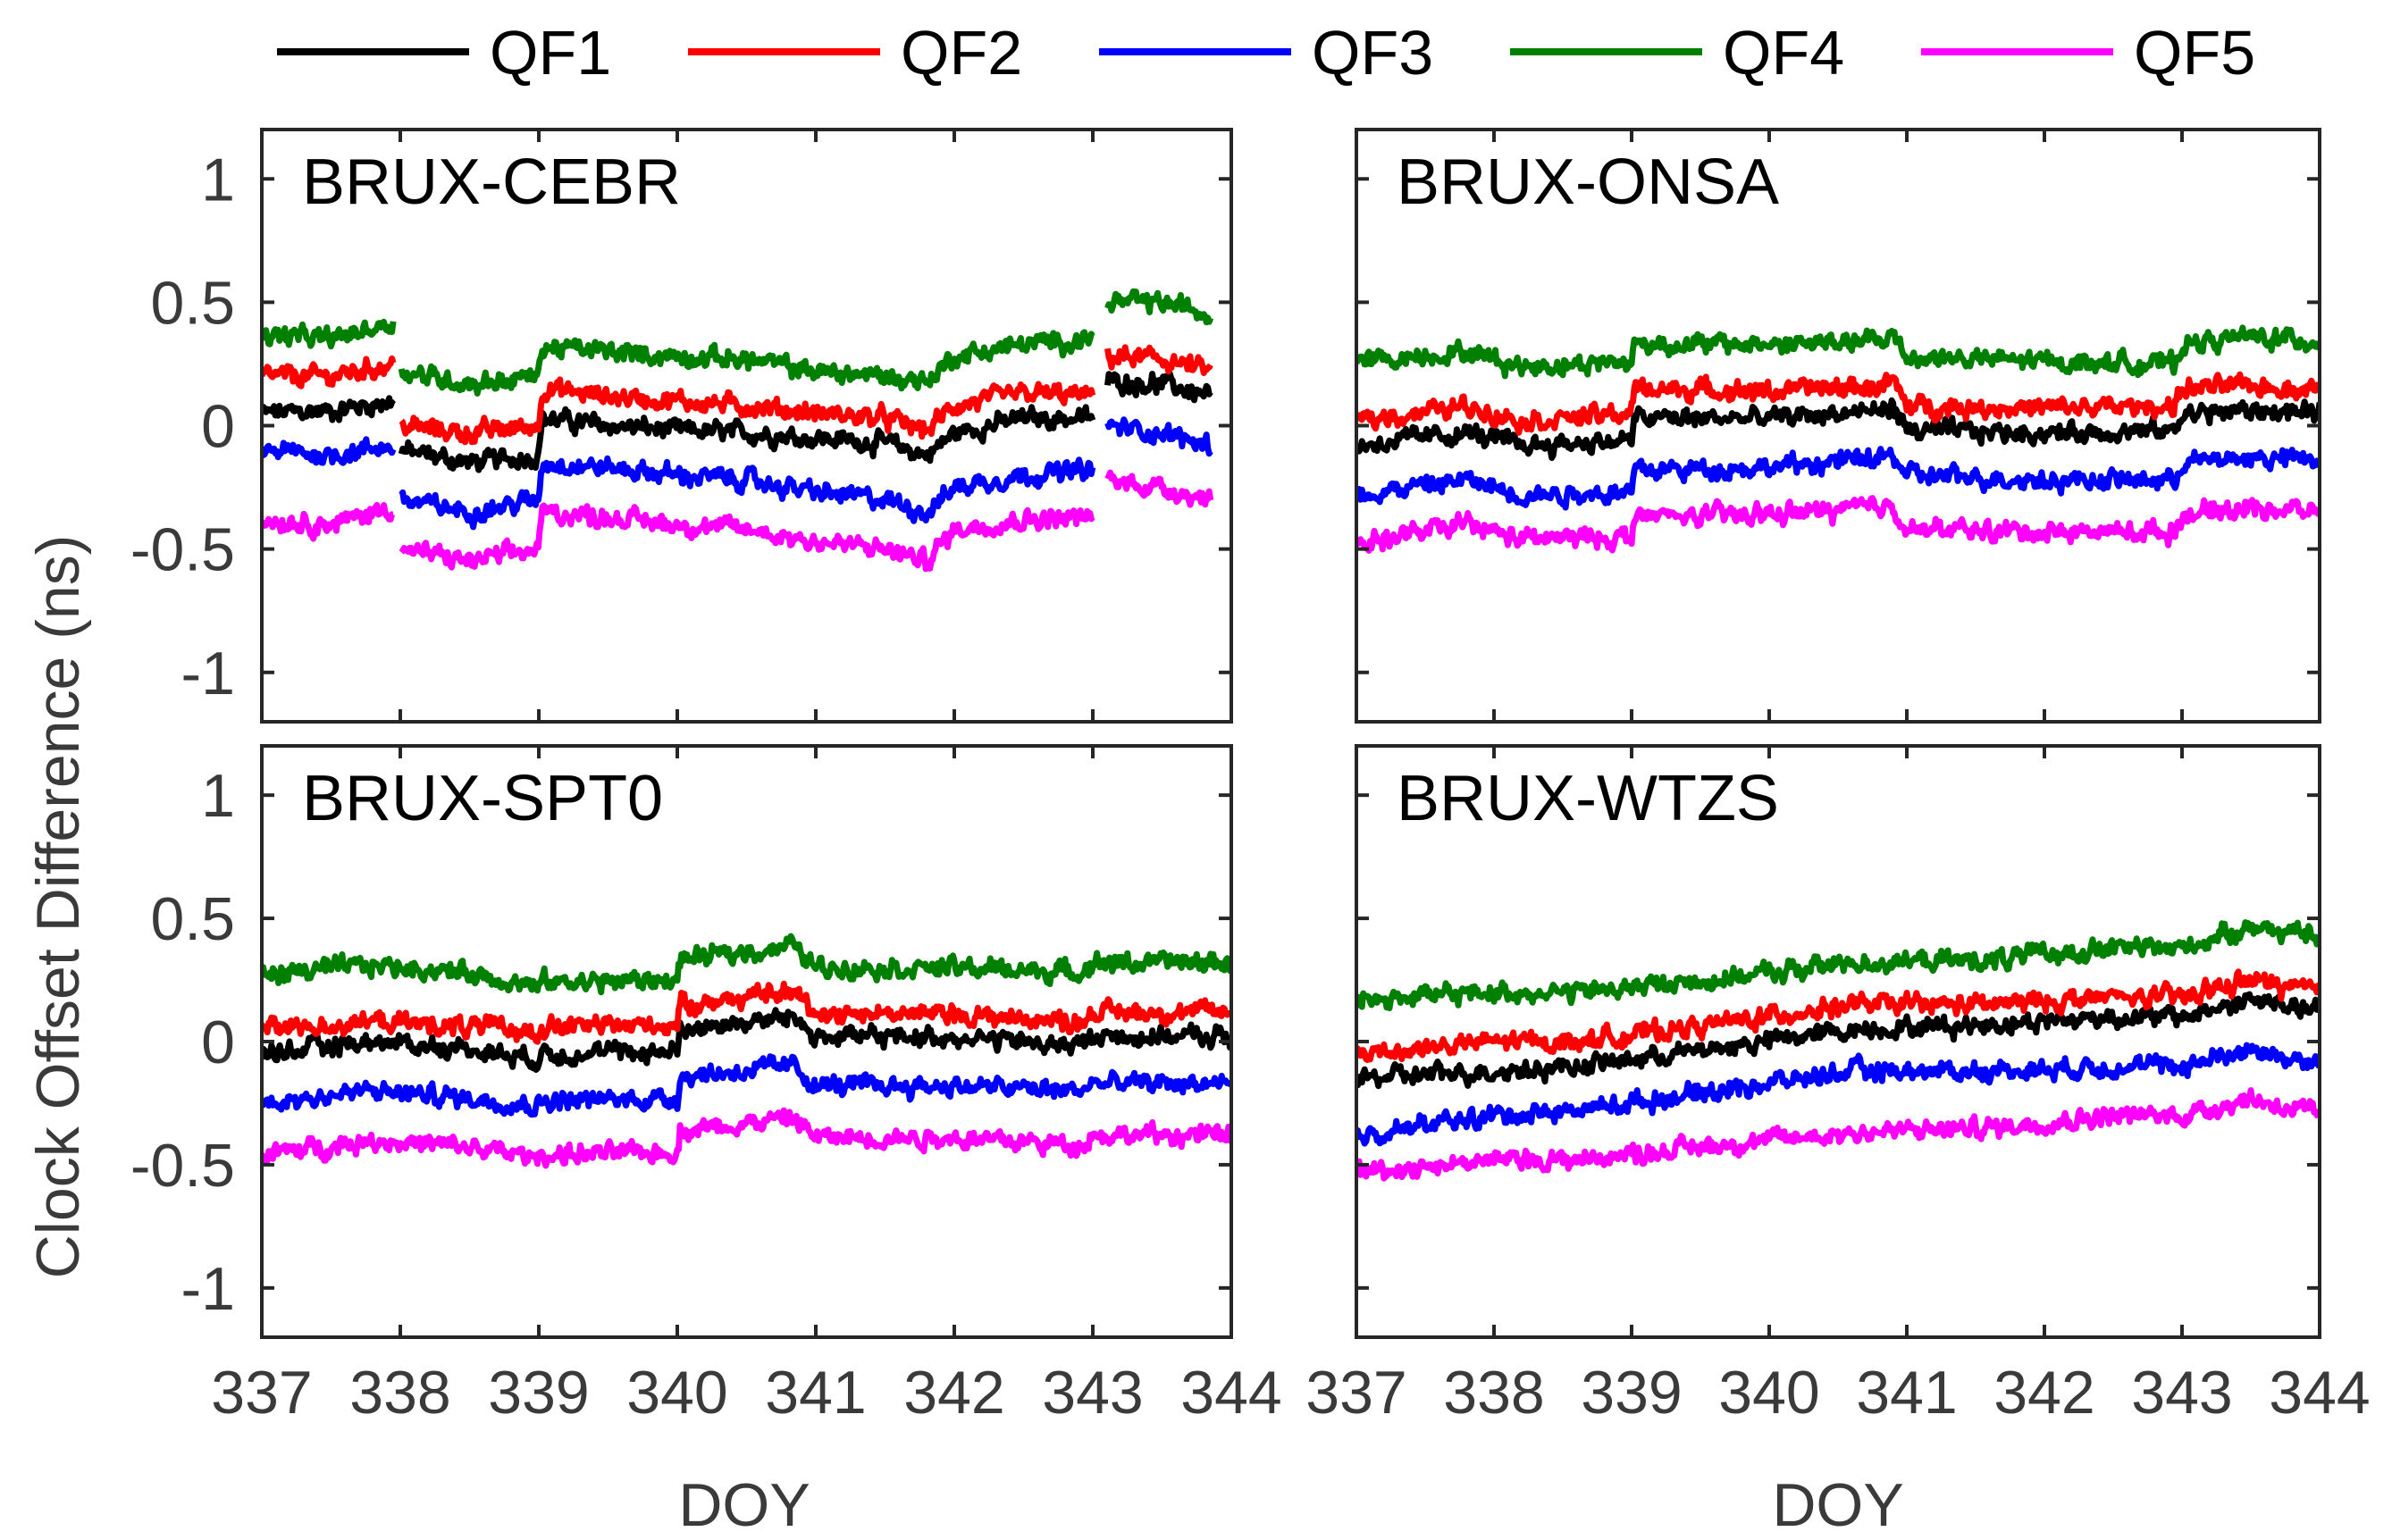 The height and width of the screenshot is (1540, 2392). What do you see at coordinates (1588, 182) in the screenshot?
I see `panel-title: BRUX-ONSA` at bounding box center [1588, 182].